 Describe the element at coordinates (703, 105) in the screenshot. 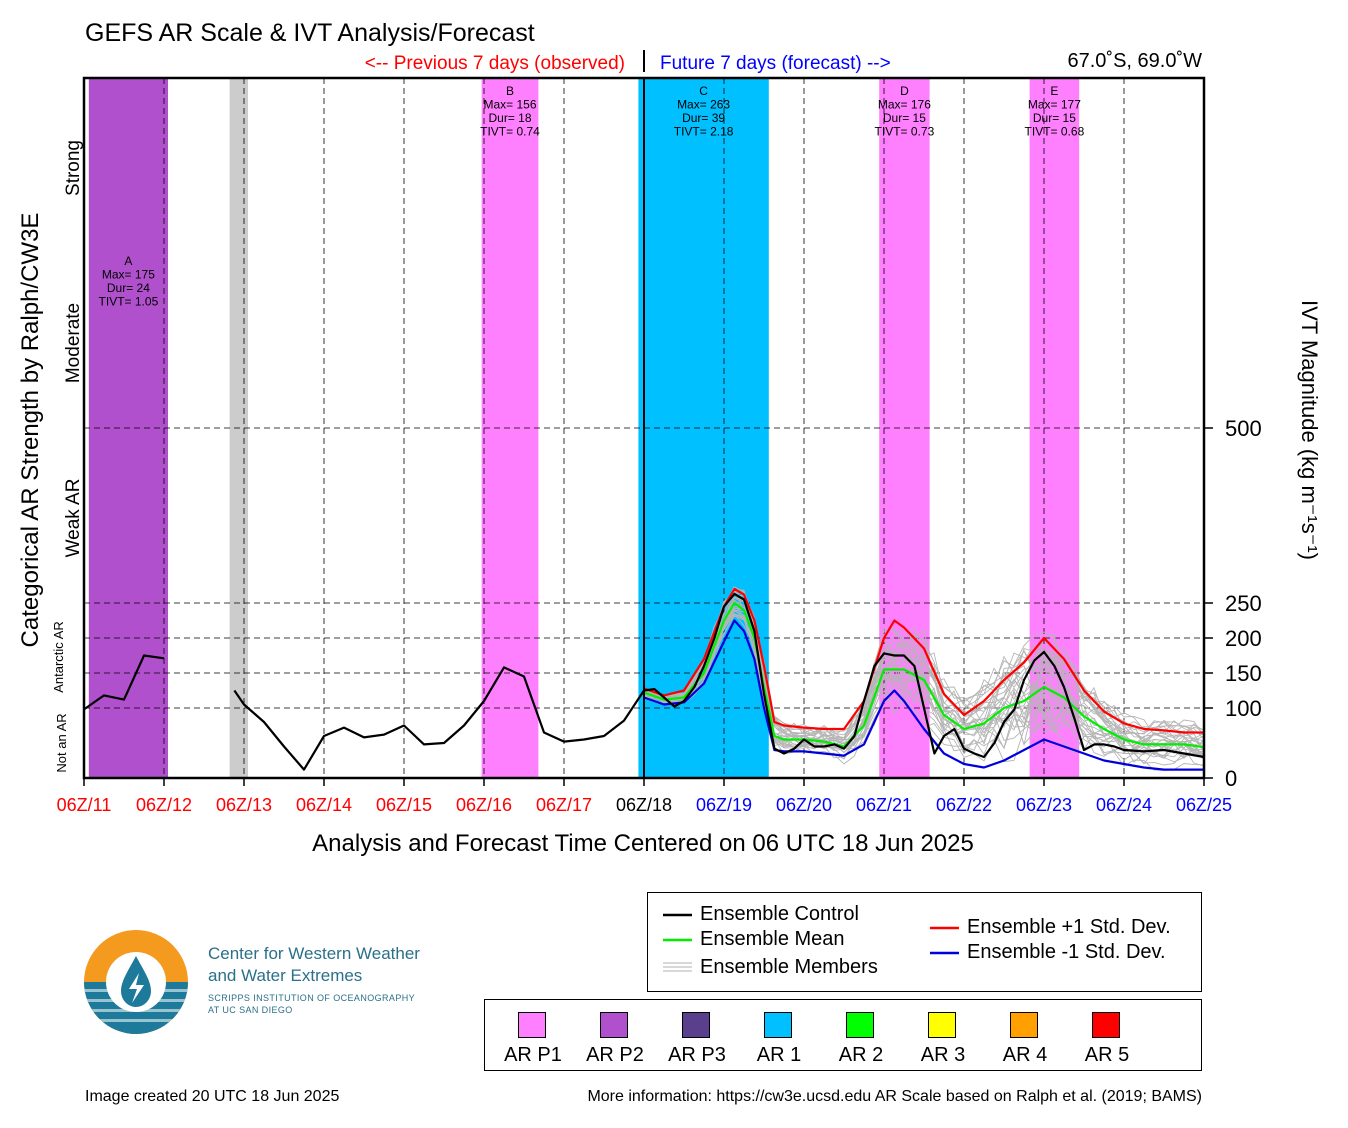

I see `ar-event-c-line1: Max= 263` at that location.